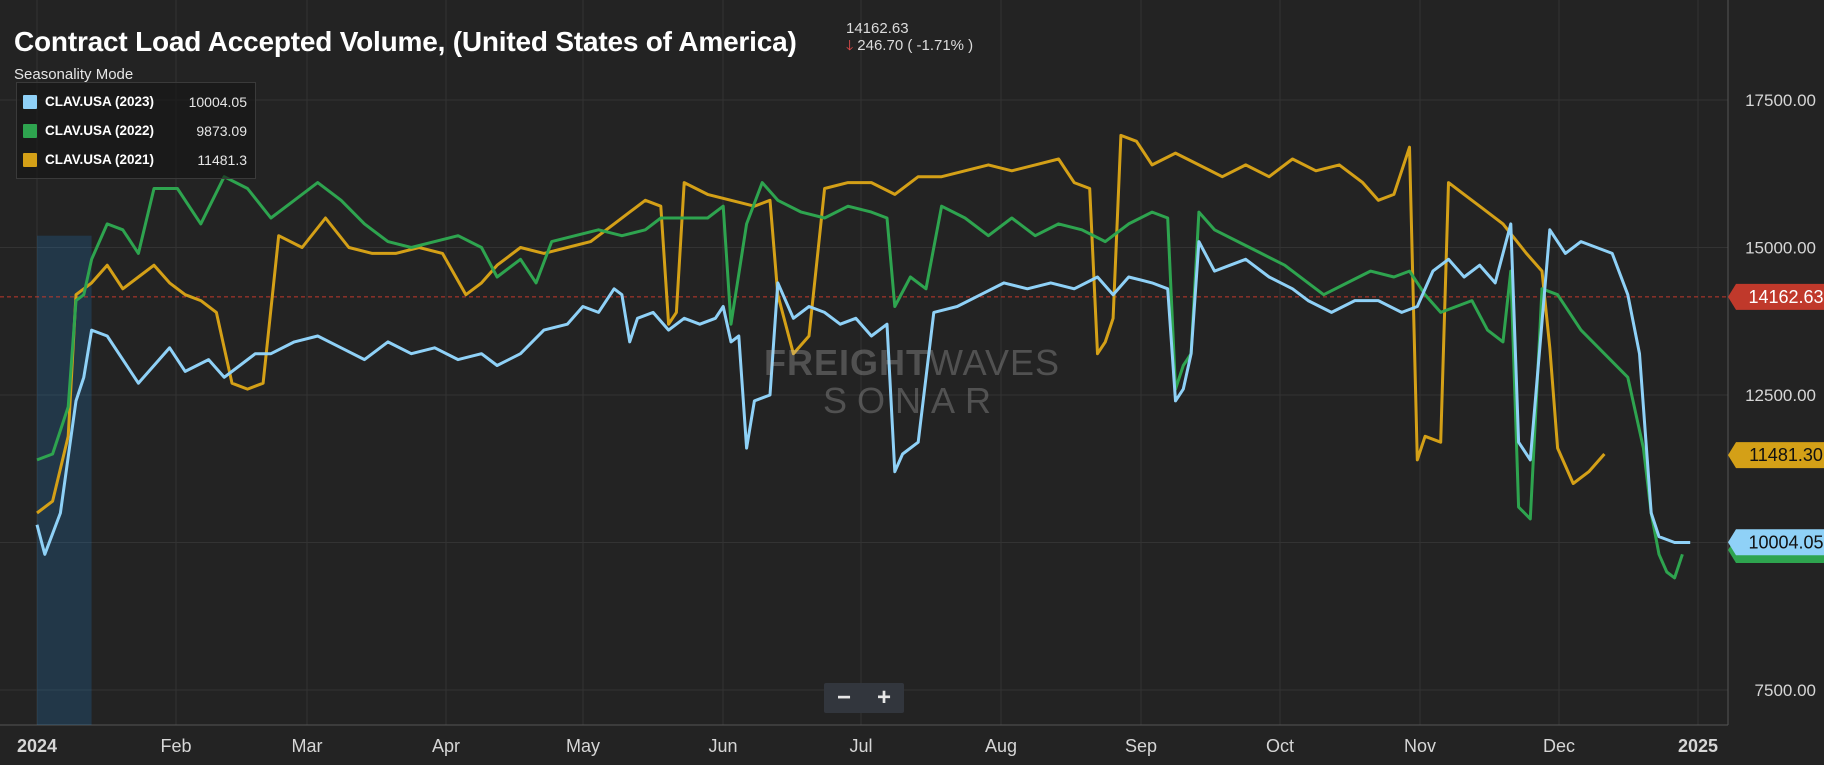  Describe the element at coordinates (175, 746) in the screenshot. I see `x-tick-label: Feb` at that location.